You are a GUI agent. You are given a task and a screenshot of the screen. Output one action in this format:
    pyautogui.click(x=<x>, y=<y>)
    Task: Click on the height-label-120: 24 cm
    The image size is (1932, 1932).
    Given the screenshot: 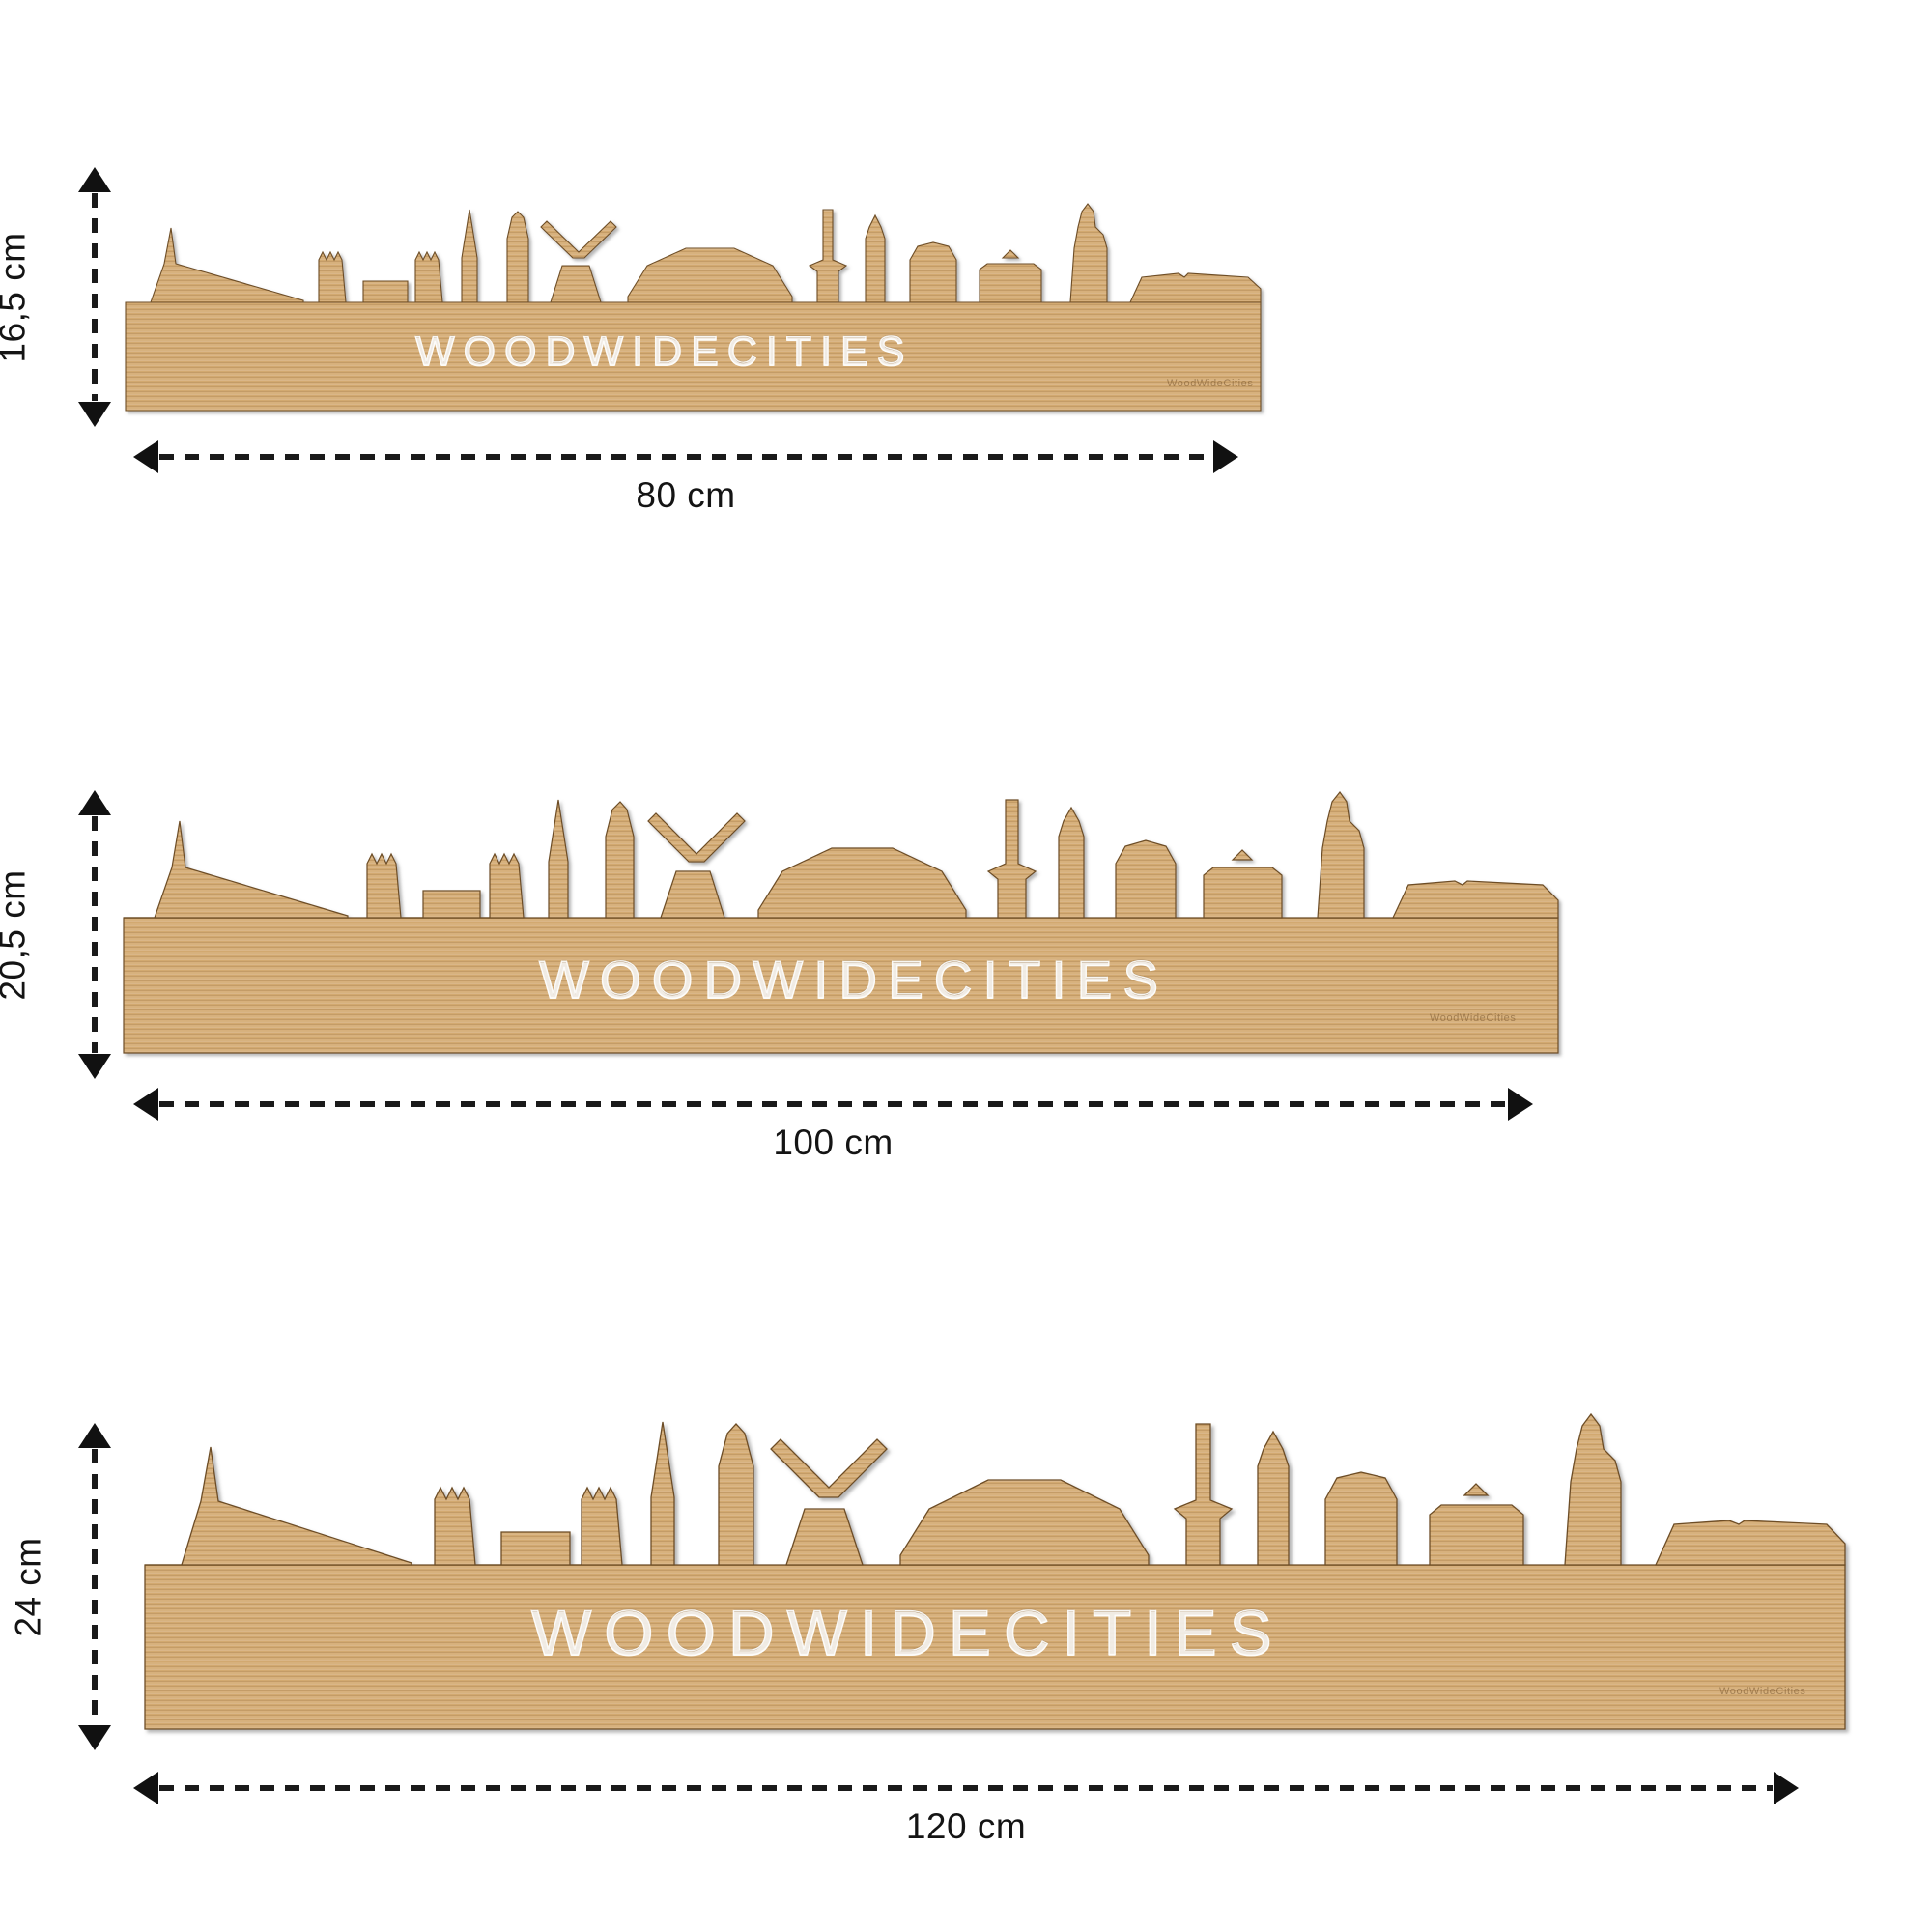 What is the action you would take?
    pyautogui.click(x=28, y=1586)
    